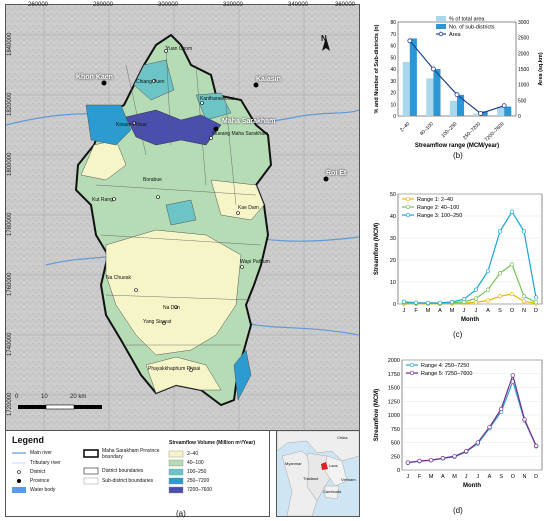 Image resolution: width=550 pixels, height=521 pixels. What do you see at coordinates (523, 54) in the screenshot?
I see `y2-tick-label: 2000` at bounding box center [523, 54].